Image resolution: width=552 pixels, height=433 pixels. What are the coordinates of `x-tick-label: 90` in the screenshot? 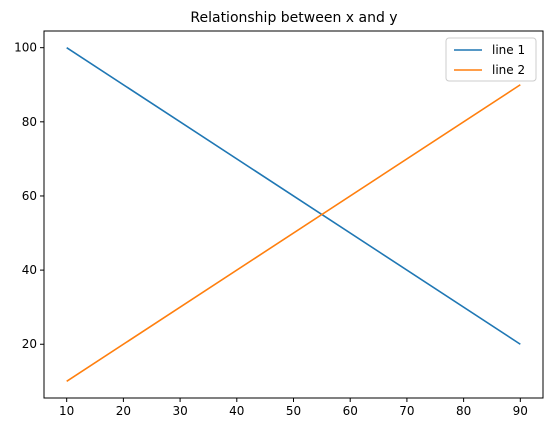 It's located at (520, 411).